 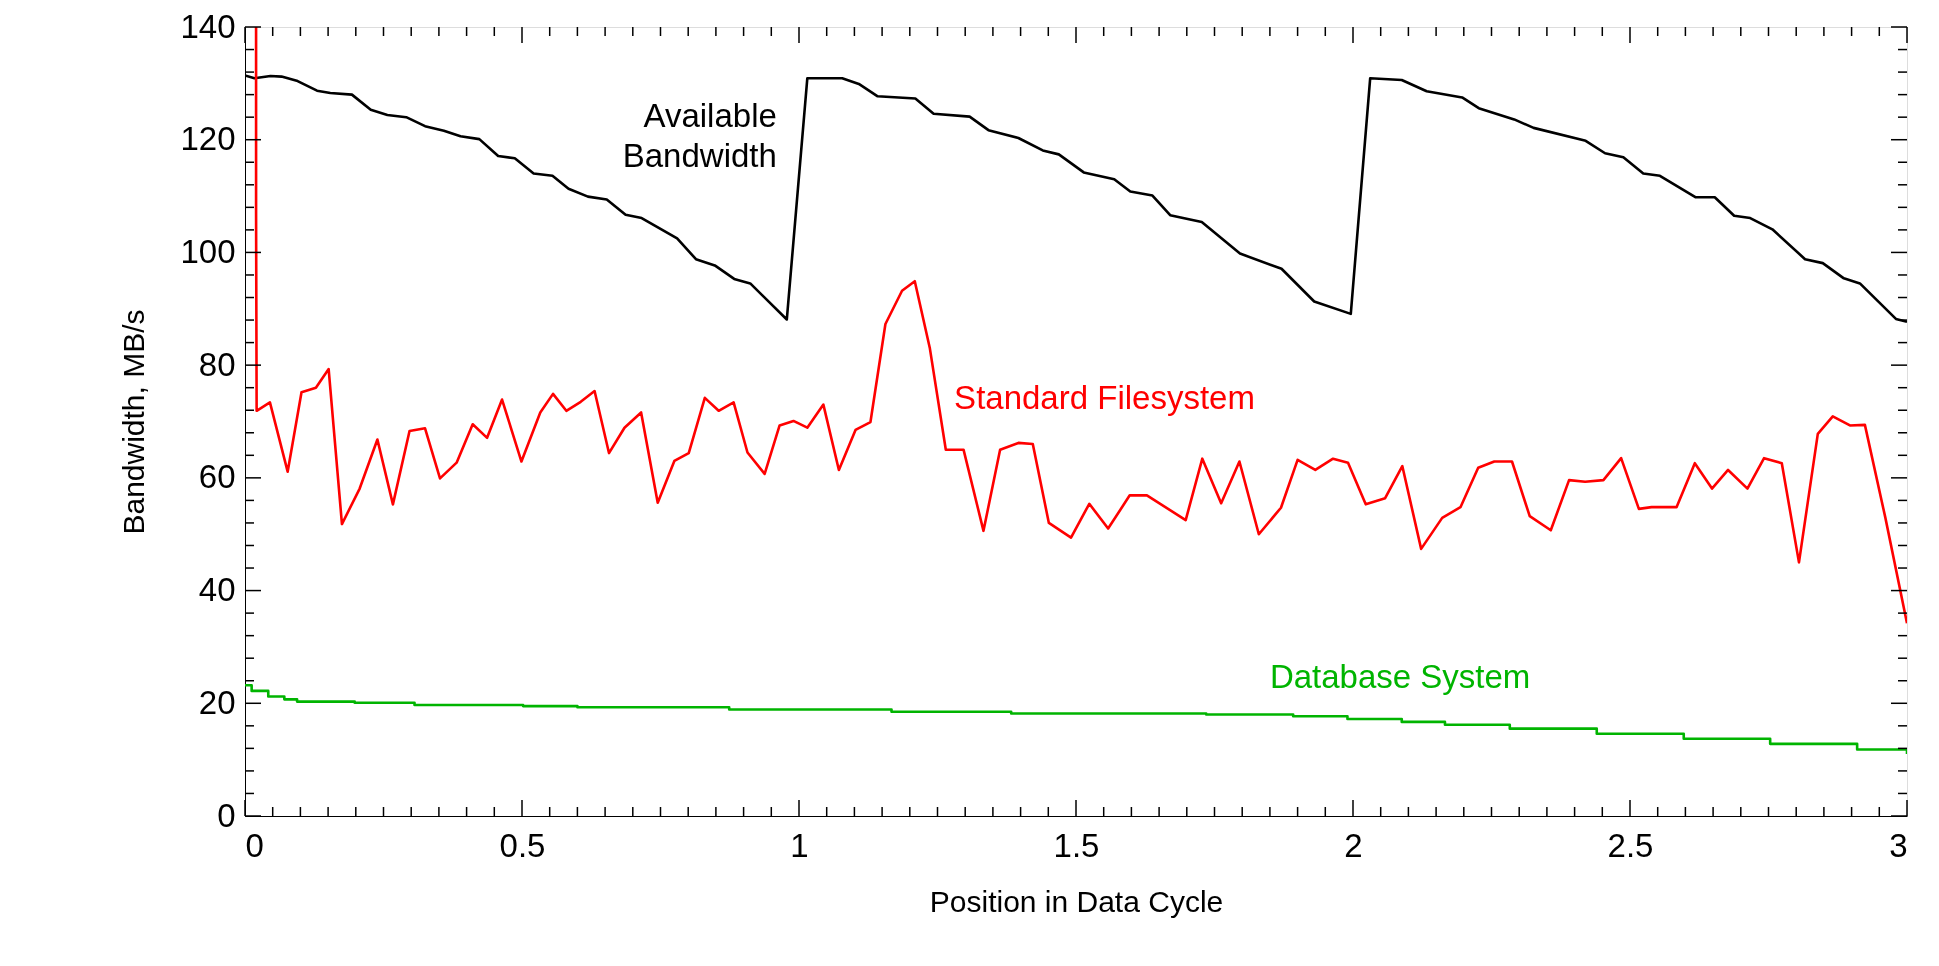 I want to click on x-tick-label: 1.5, so click(x=1076, y=845).